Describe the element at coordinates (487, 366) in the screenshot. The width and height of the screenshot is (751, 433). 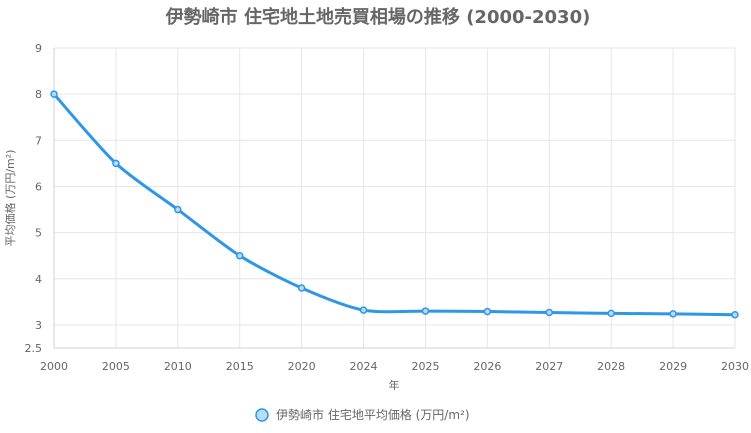
I see `x-tick-label: 2026` at that location.